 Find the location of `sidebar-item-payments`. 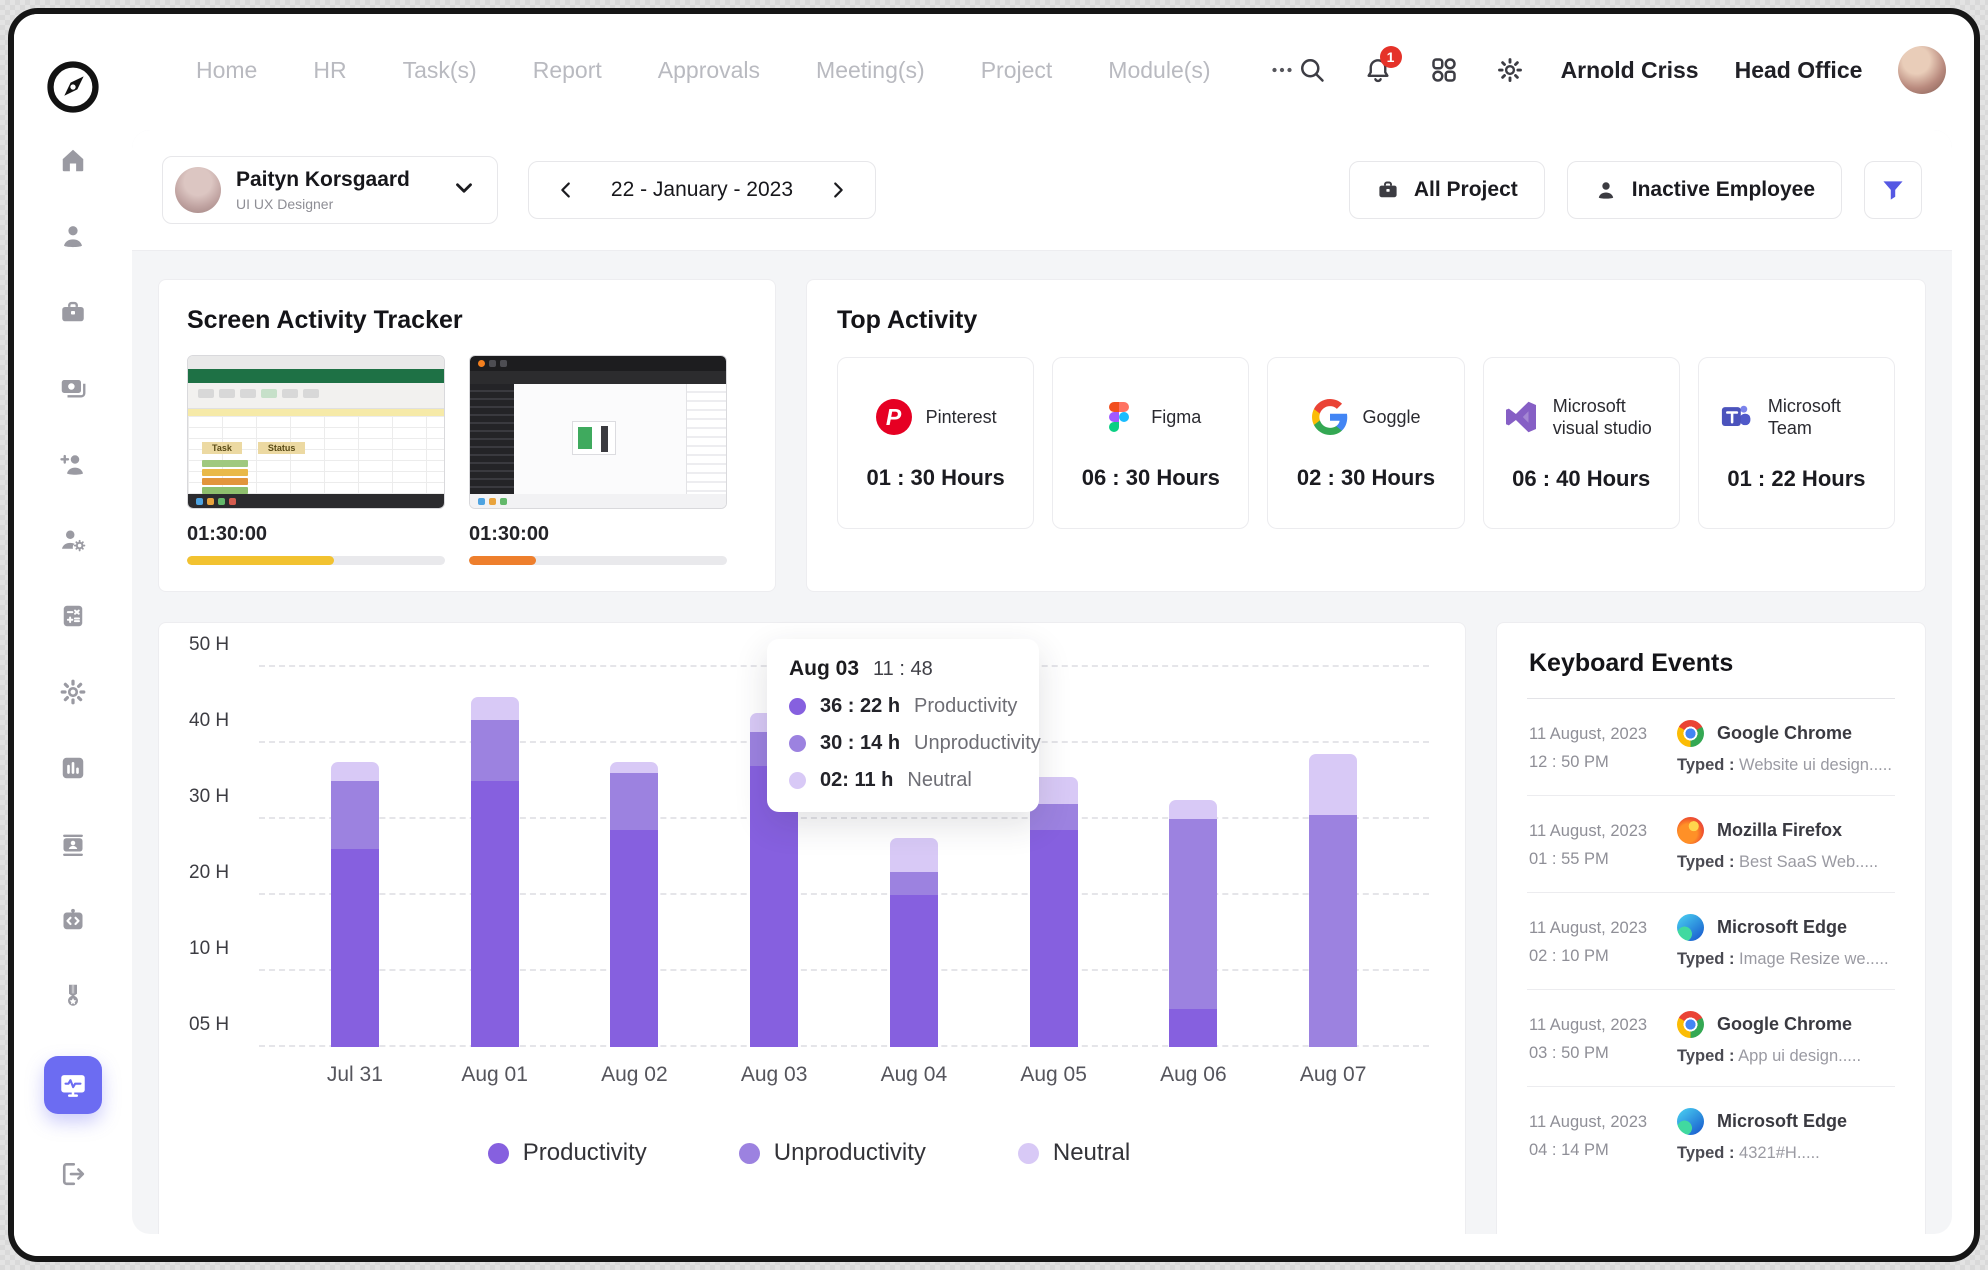

sidebar-item-payments is located at coordinates (73, 388).